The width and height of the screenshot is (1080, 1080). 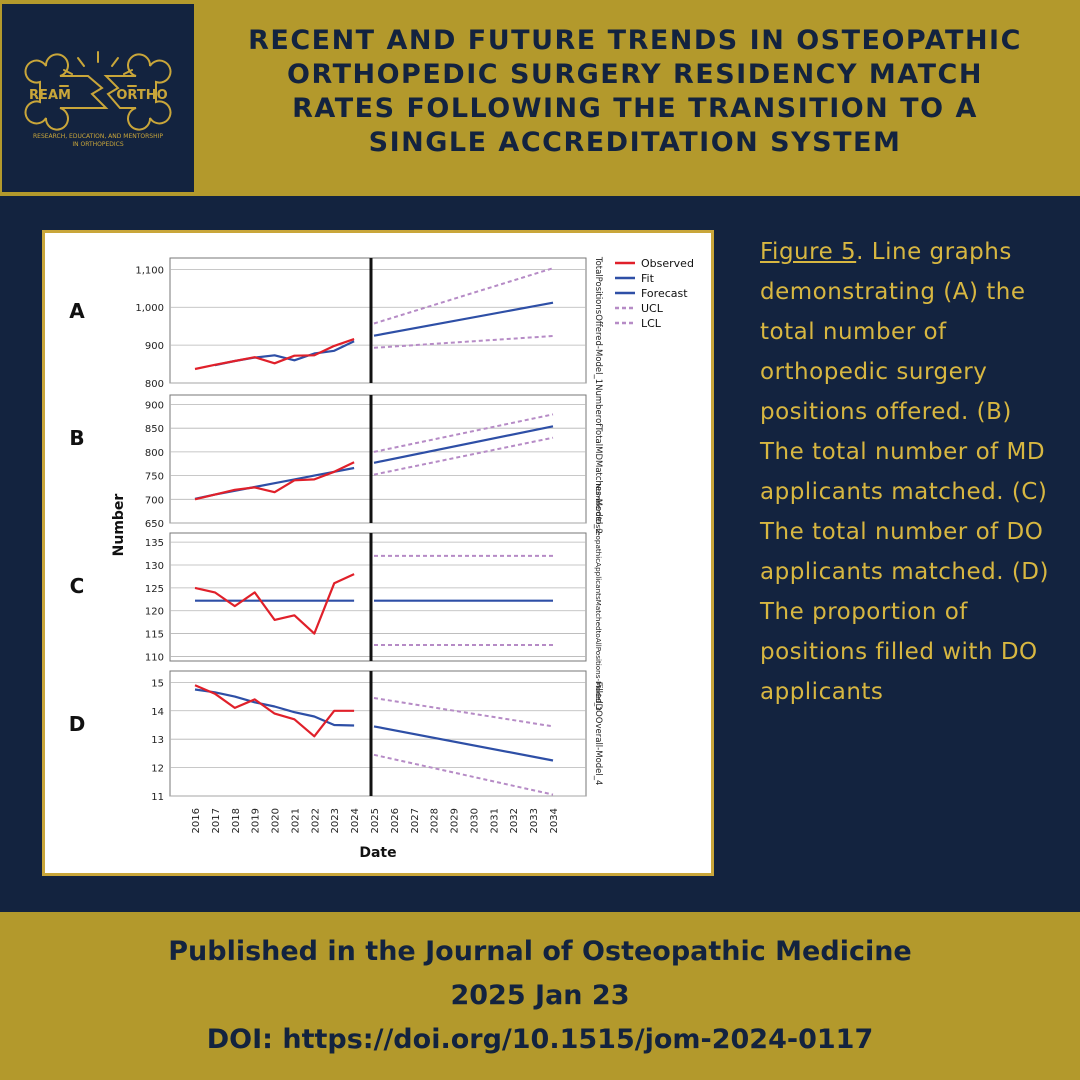 What do you see at coordinates (378, 597) in the screenshot?
I see `panel-frame-C` at bounding box center [378, 597].